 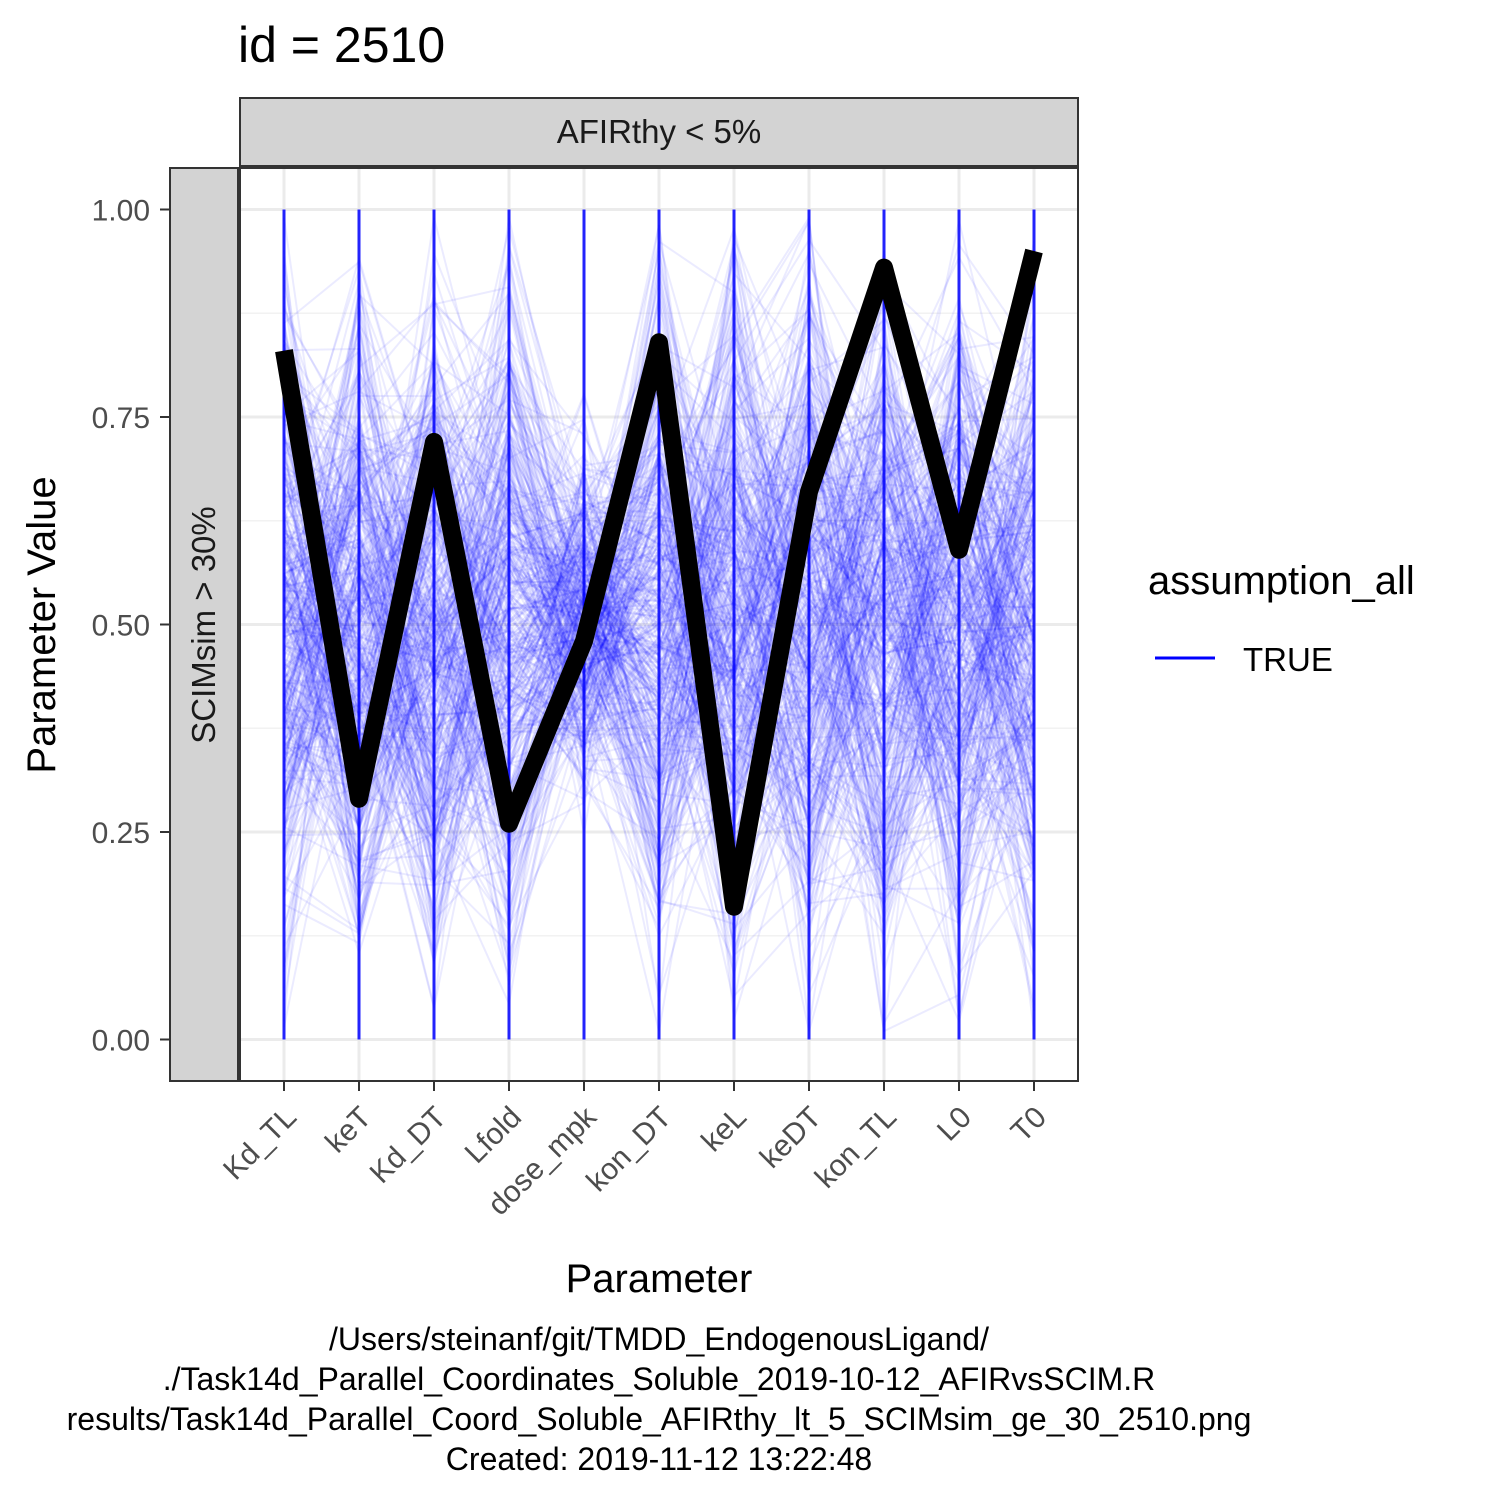 I want to click on caption-line-4: Created: 2019-11-12 13:22:48, so click(x=659, y=1459).